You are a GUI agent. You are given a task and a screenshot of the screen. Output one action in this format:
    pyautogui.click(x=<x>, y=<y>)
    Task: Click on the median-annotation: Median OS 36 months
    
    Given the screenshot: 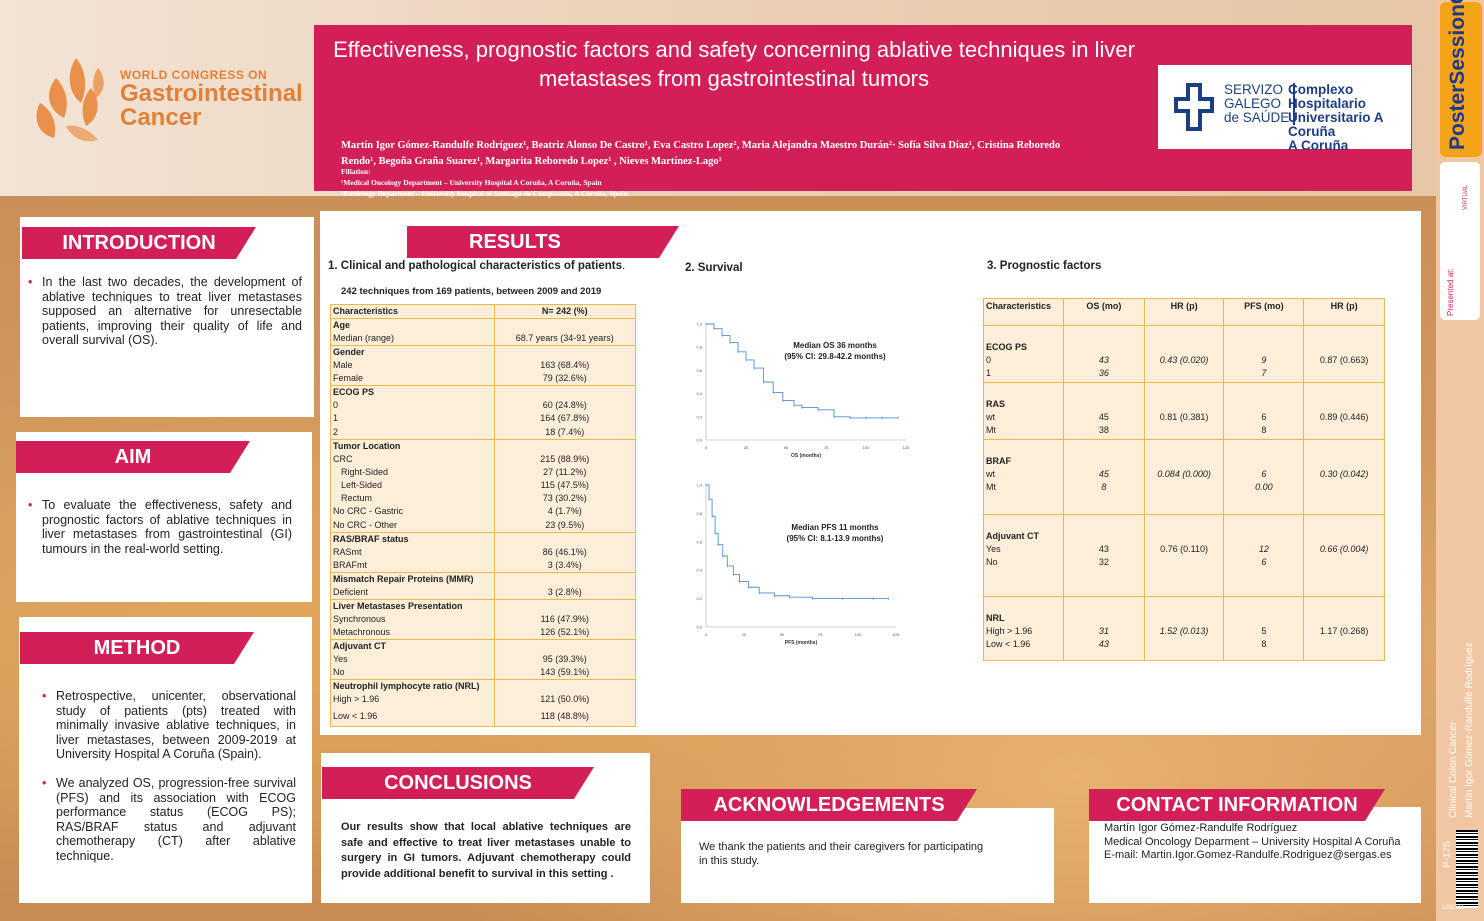 What is the action you would take?
    pyautogui.click(x=835, y=345)
    